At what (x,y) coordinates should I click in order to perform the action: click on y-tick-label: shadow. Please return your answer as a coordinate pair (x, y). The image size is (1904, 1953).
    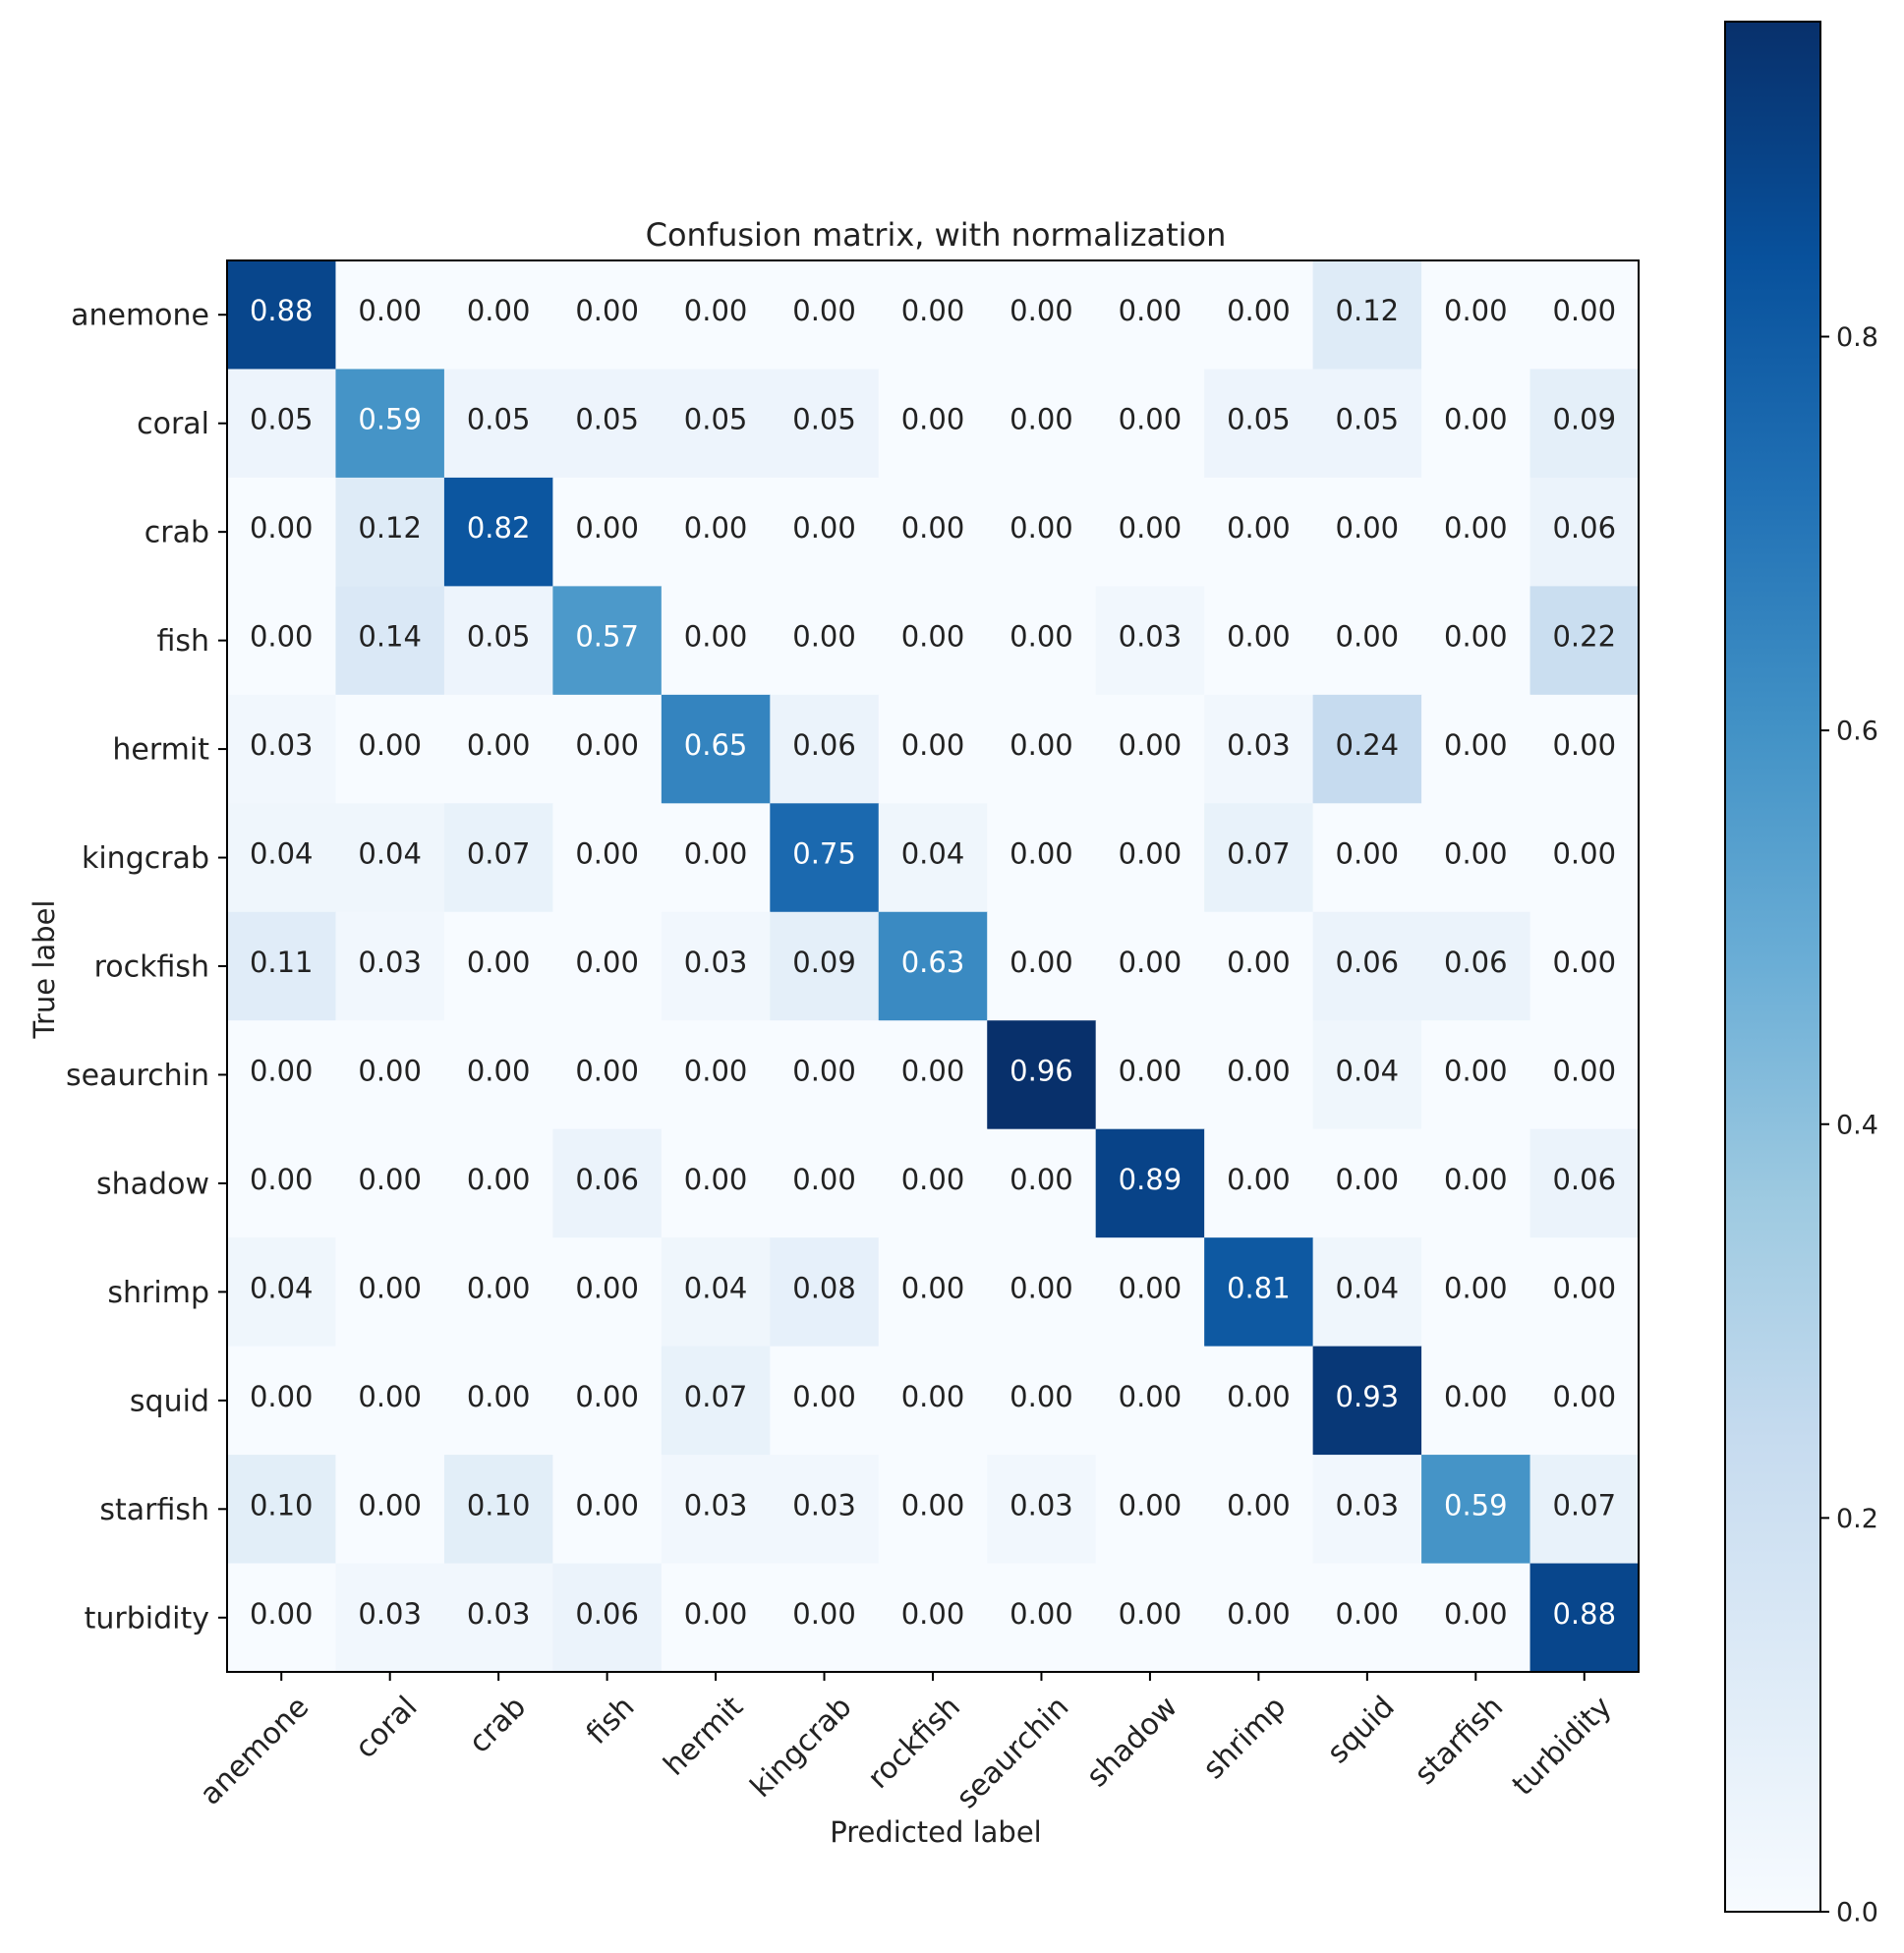
    Looking at the image, I should click on (152, 1184).